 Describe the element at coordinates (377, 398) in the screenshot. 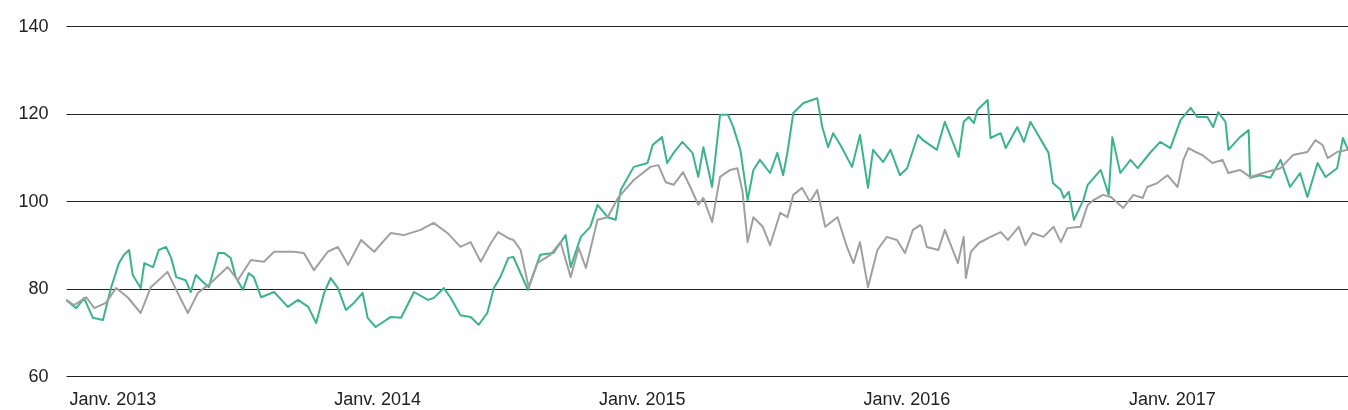

I see `x-tick-label: Janv. 2014` at that location.